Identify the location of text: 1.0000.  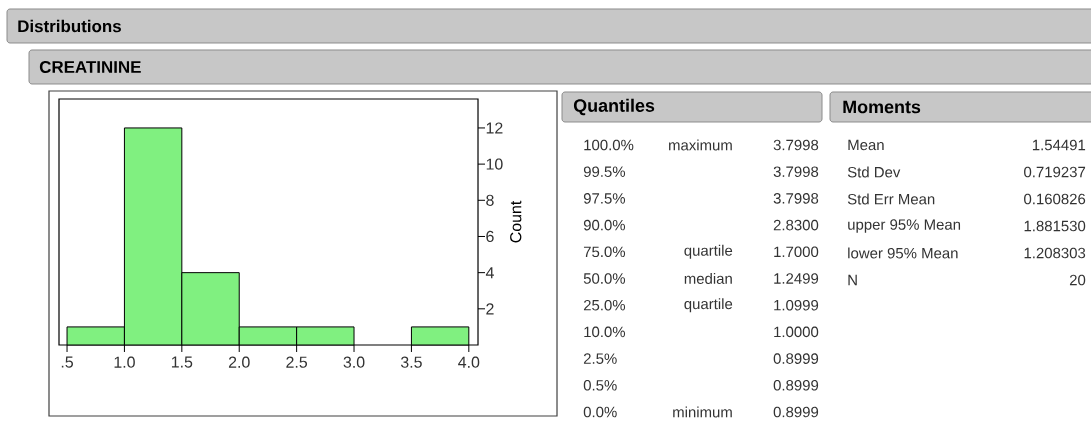
(796, 332).